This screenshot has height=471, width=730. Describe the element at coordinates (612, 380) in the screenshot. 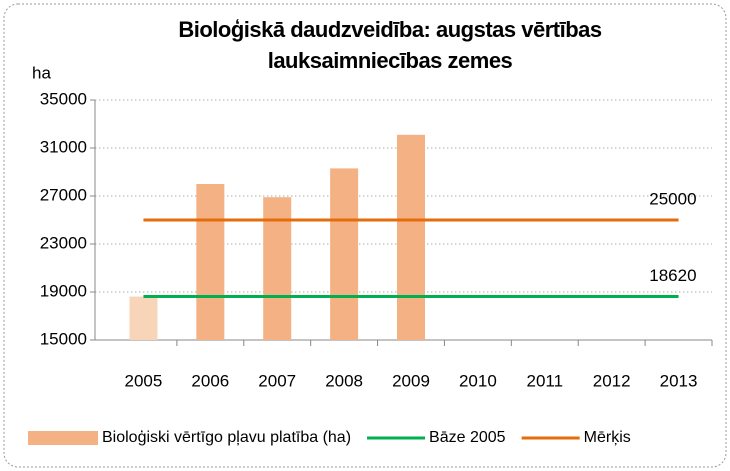

I see `x-tick-label: 2012` at that location.